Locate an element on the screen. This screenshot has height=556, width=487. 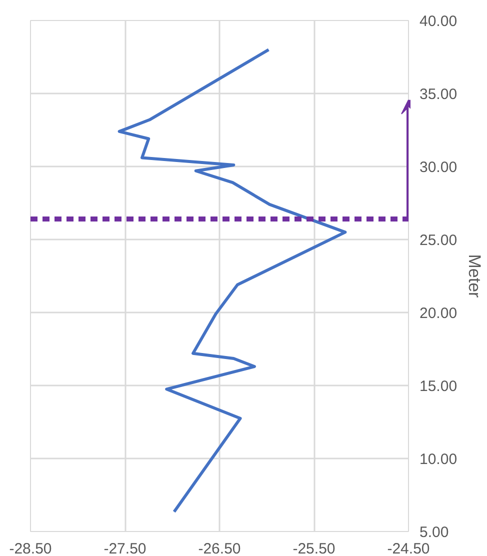
x-tick-label: -28.50 is located at coordinates (30, 548).